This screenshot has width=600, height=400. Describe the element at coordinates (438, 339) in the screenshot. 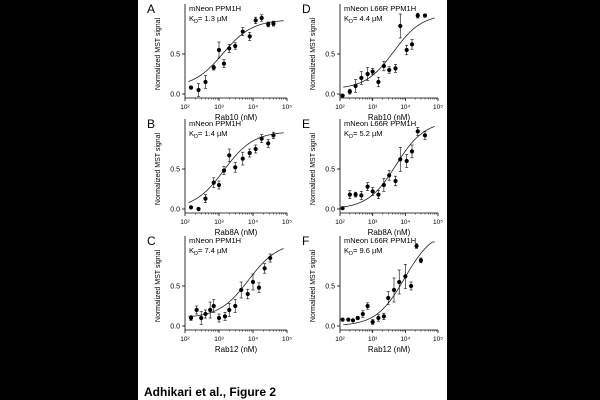

I see `x-tick-label: 10⁵` at that location.